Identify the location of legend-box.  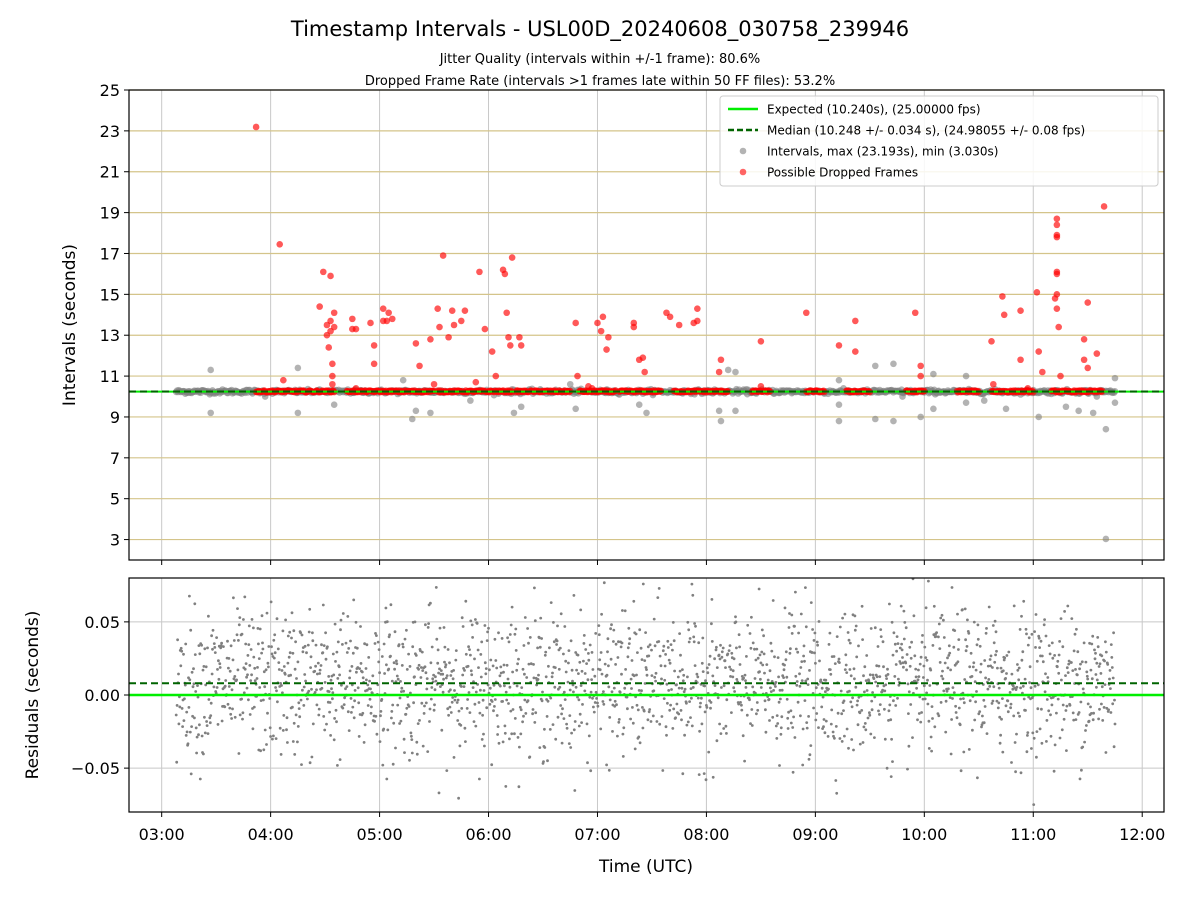
(939, 141).